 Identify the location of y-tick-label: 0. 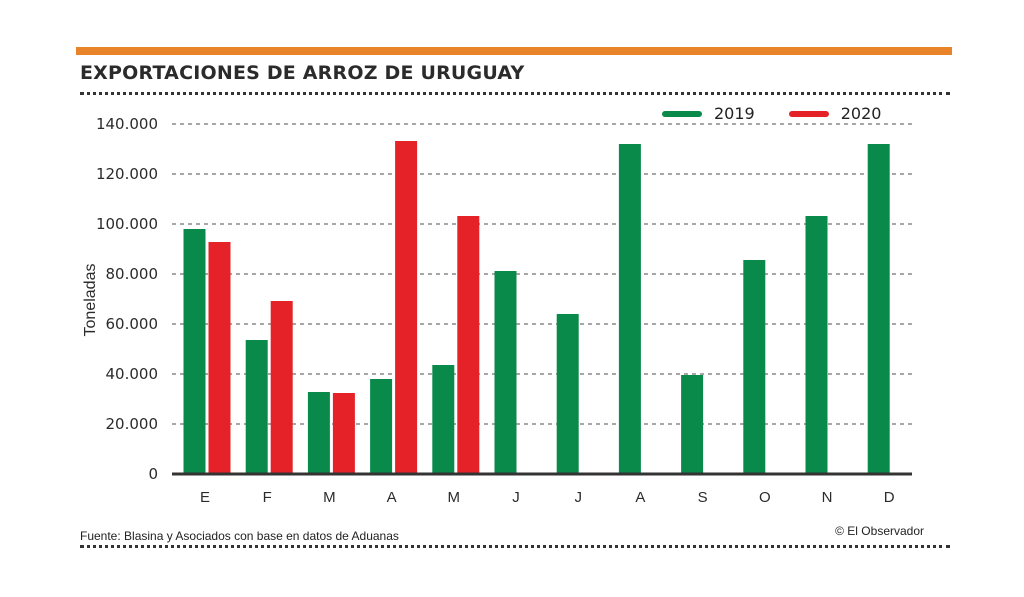
(153, 474).